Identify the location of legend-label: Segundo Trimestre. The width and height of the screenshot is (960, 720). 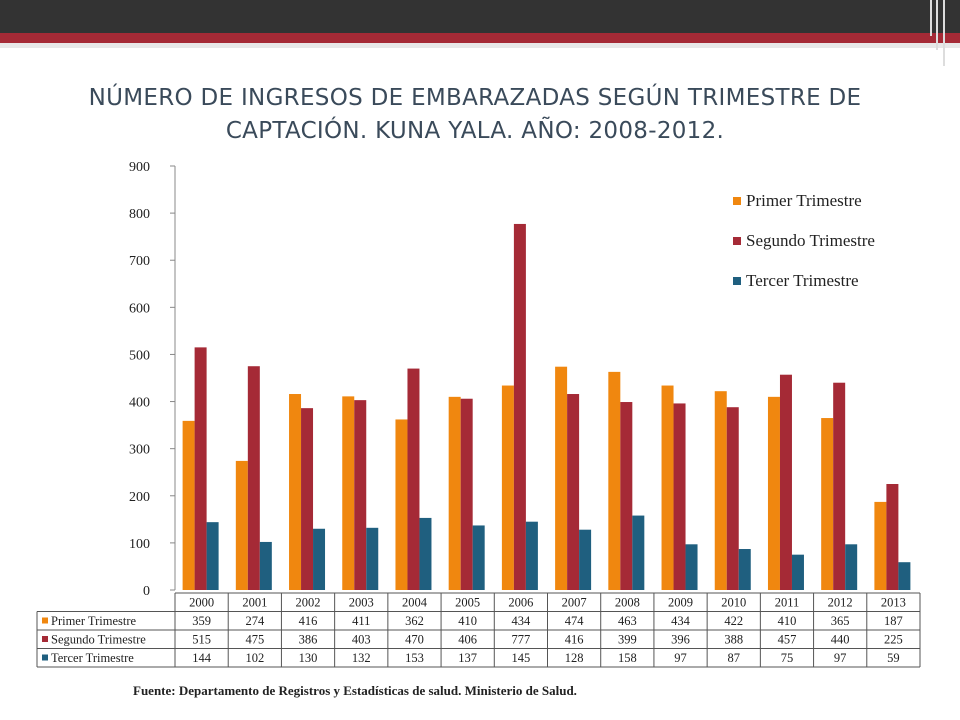
(810, 240).